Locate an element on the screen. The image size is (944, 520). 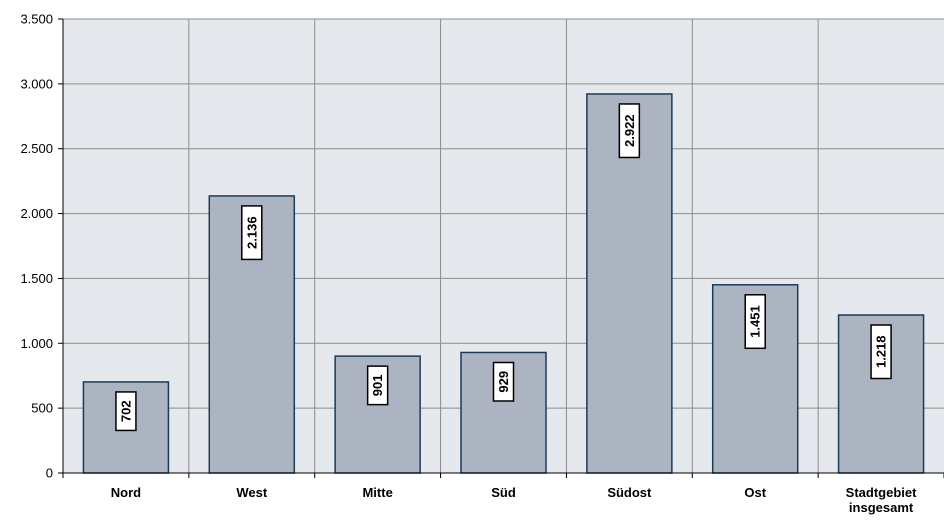
x-category-label: Nord is located at coordinates (126, 492).